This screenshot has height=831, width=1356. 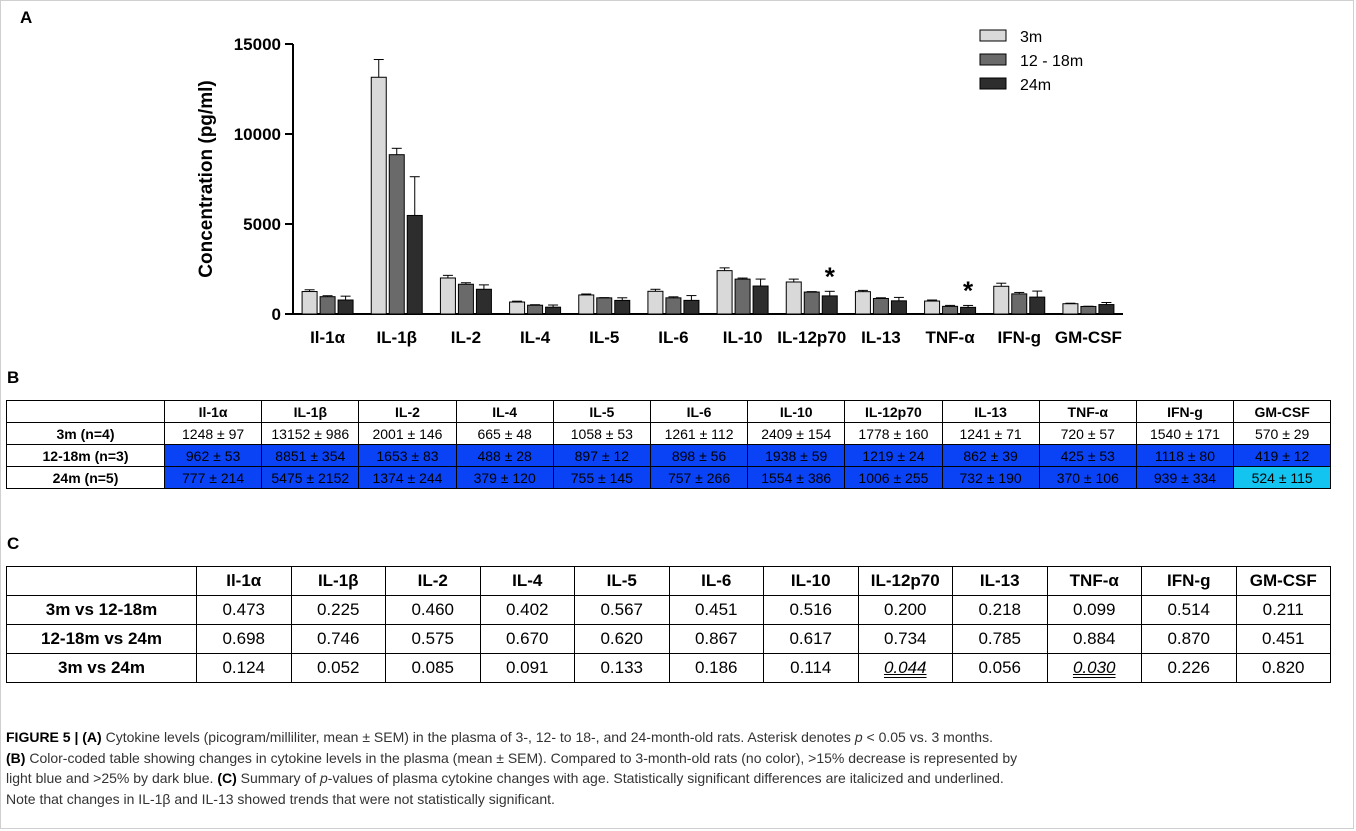 I want to click on table-cell: 13152 ± 986, so click(x=310, y=433).